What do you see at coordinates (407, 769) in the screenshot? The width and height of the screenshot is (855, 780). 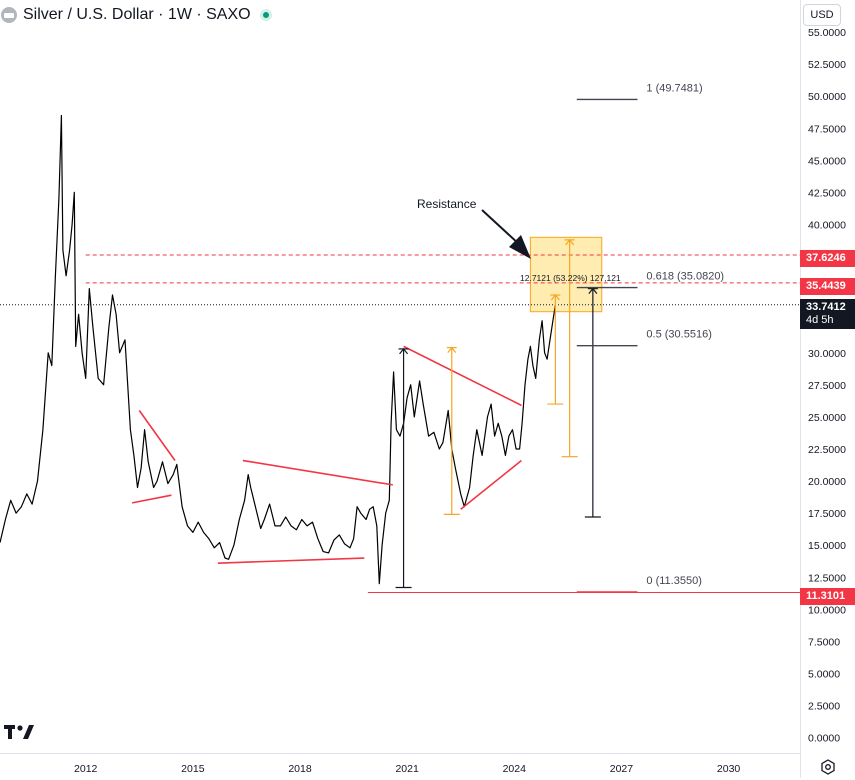 I see `x-tick-label: 2021` at bounding box center [407, 769].